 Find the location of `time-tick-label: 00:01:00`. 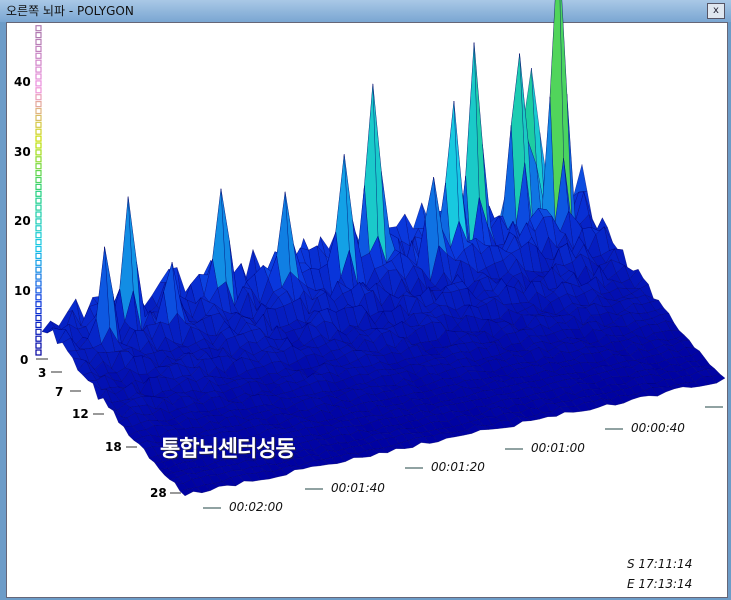

time-tick-label: 00:01:00 is located at coordinates (558, 448).